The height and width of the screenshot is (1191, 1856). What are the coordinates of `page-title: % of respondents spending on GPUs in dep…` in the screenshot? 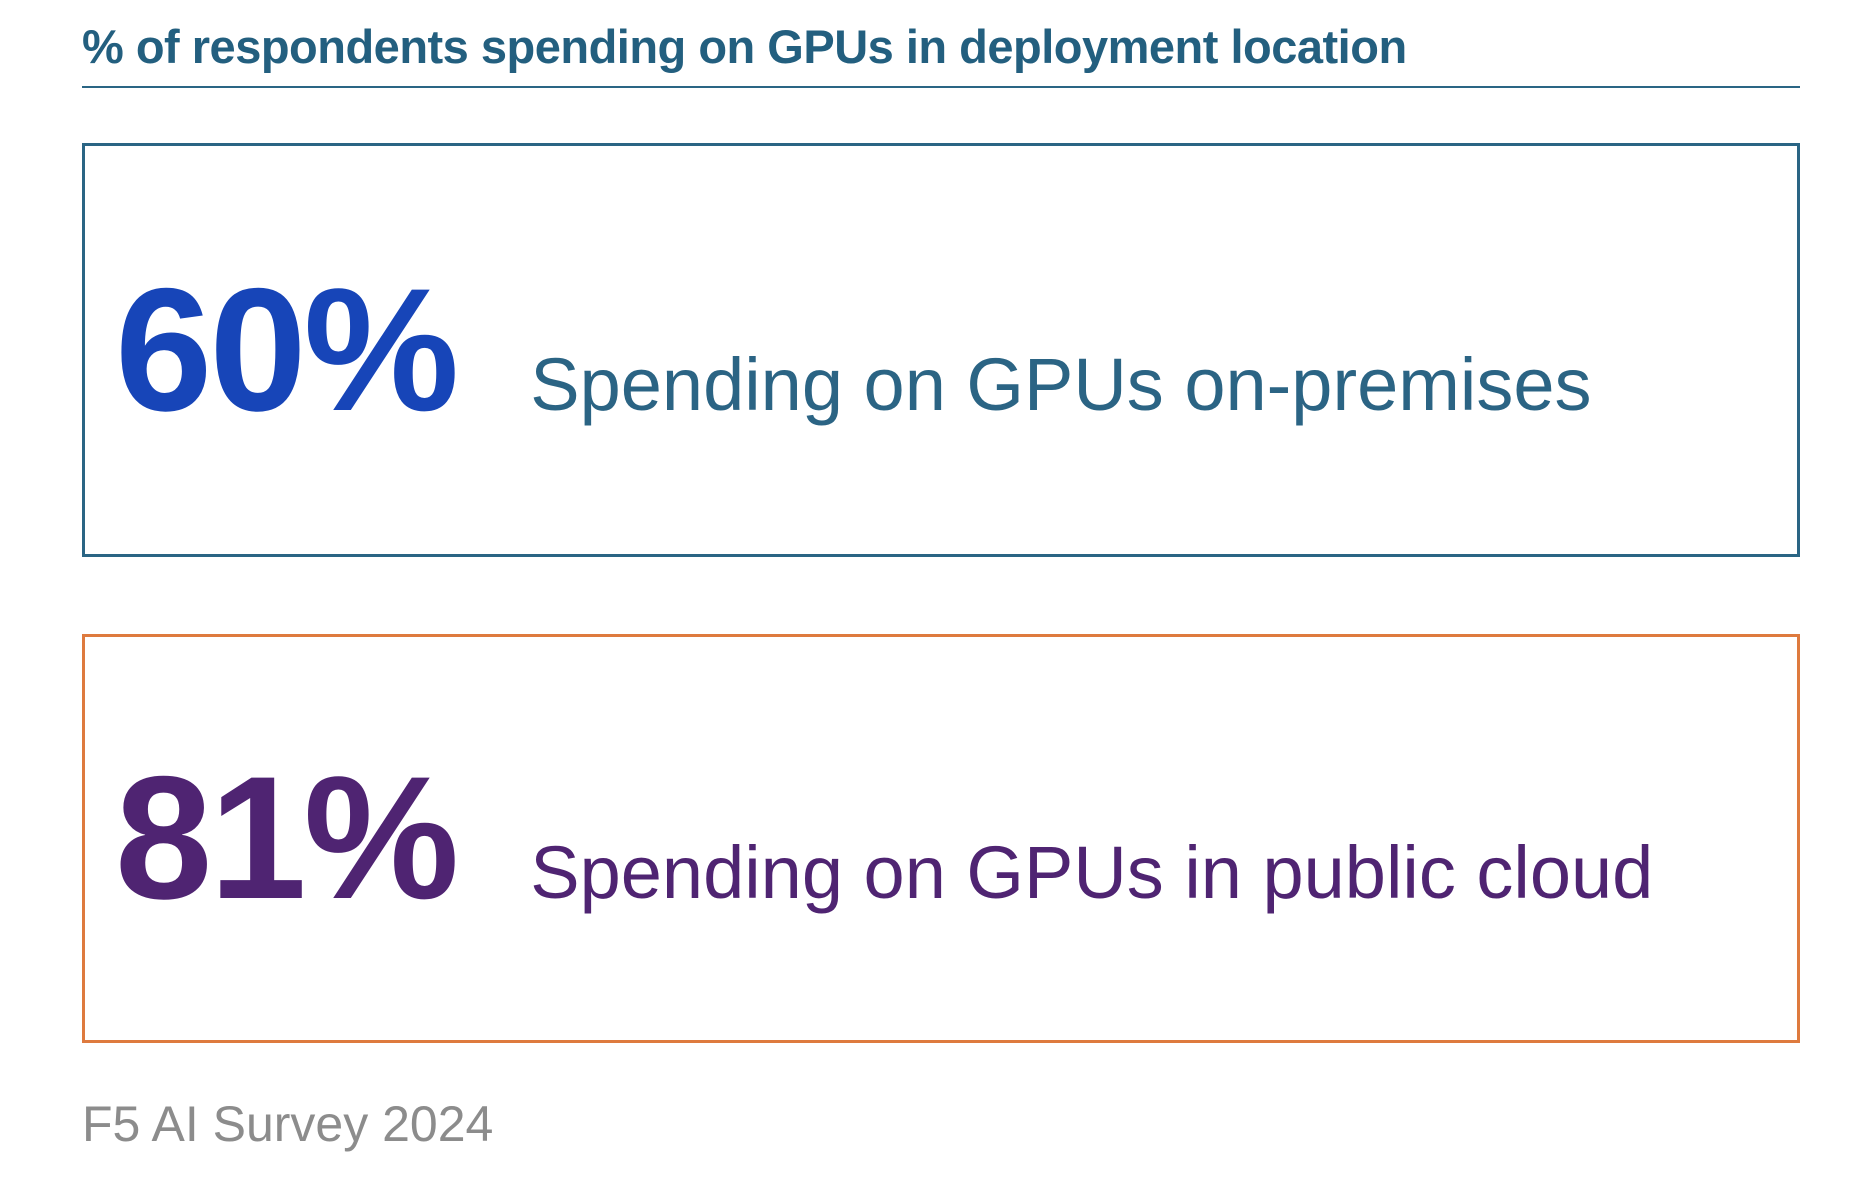 It's located at (744, 46).